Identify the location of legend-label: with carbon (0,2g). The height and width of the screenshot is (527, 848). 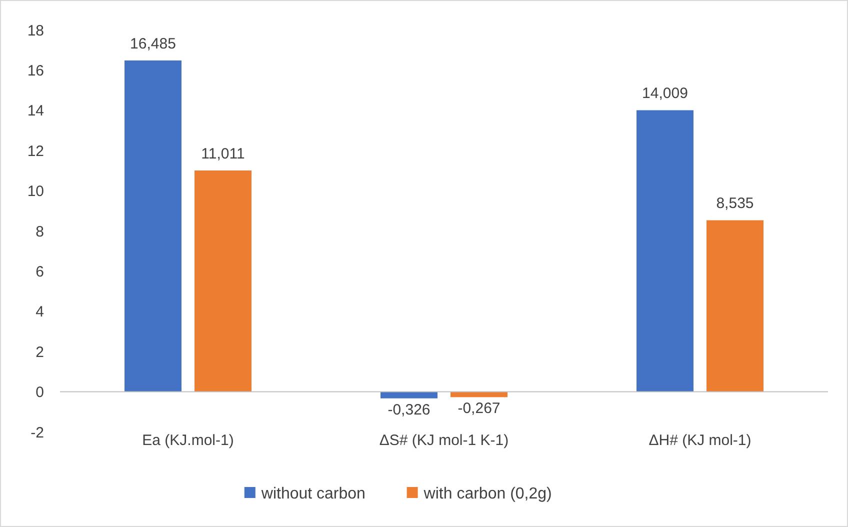
(487, 494).